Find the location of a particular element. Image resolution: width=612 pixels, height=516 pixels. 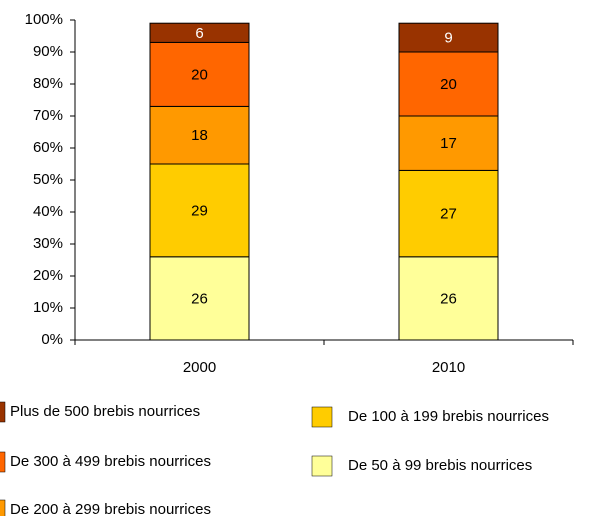

legend-label: De 100 à 199 brebis nourrices is located at coordinates (448, 416).